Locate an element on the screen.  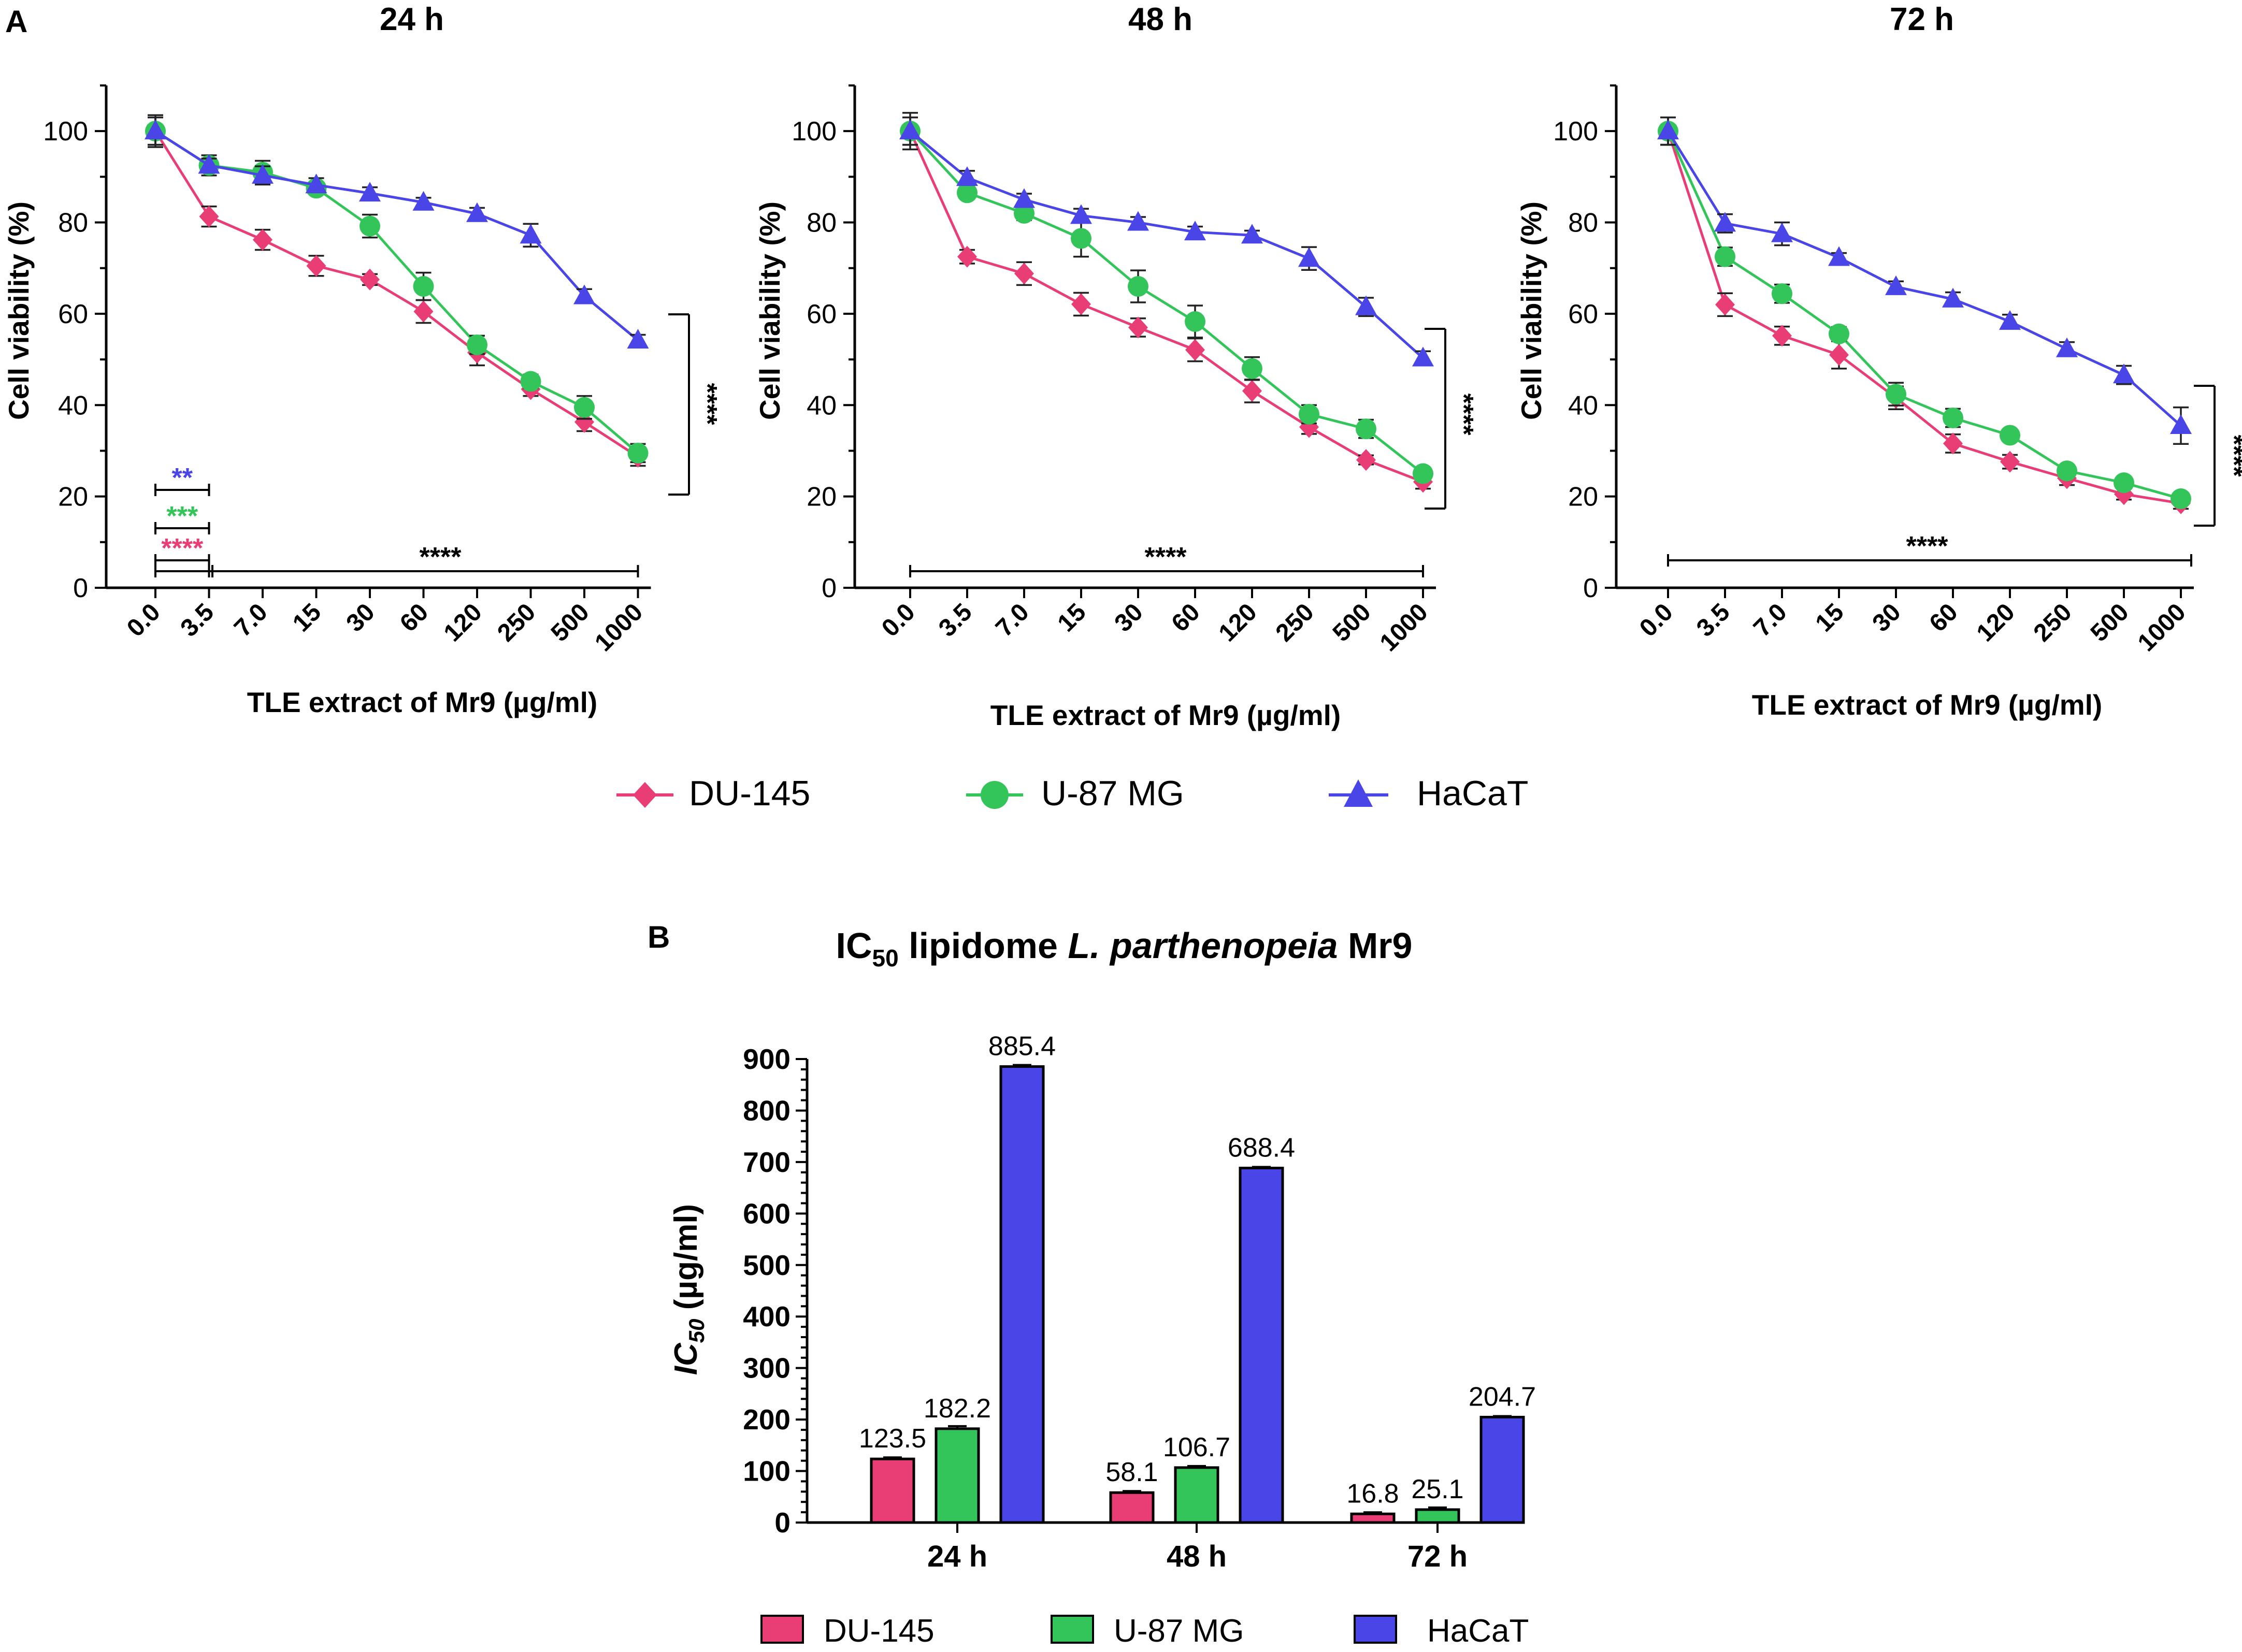
y-axis-label-72h: Cell viability (%) is located at coordinates (1531, 310).